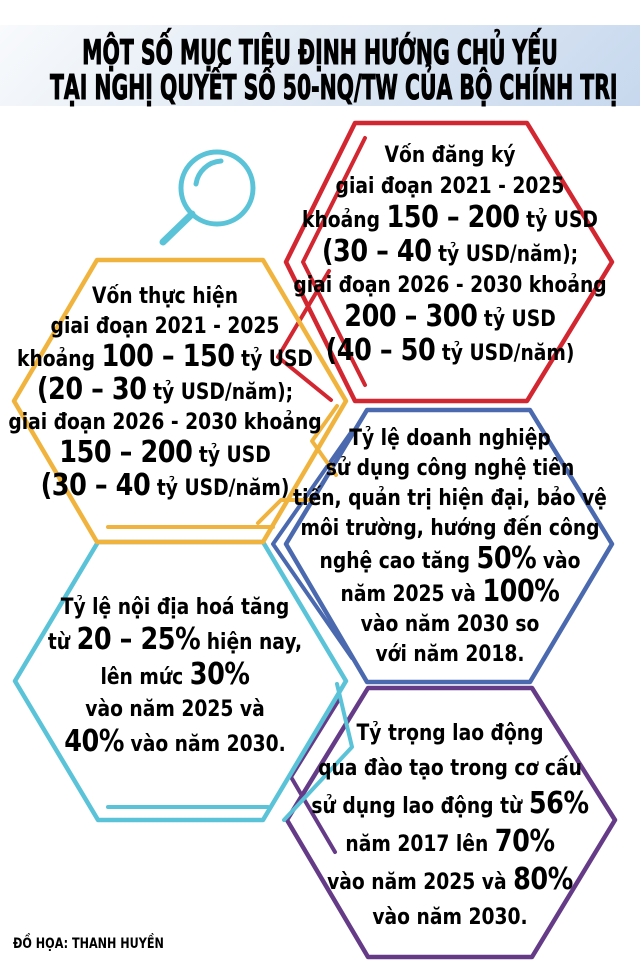 This screenshot has height=978, width=640. What do you see at coordinates (450, 217) in the screenshot?
I see `text-line: khoảng 150 – 200 tỷ USD` at bounding box center [450, 217].